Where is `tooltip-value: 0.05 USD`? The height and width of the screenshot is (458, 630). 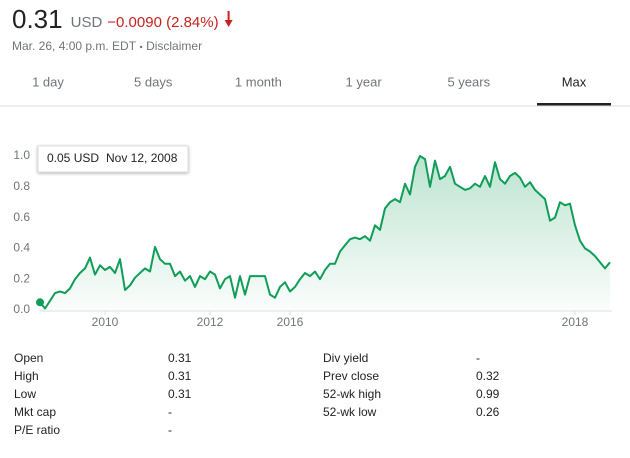 tooltip-value: 0.05 USD is located at coordinates (73, 158).